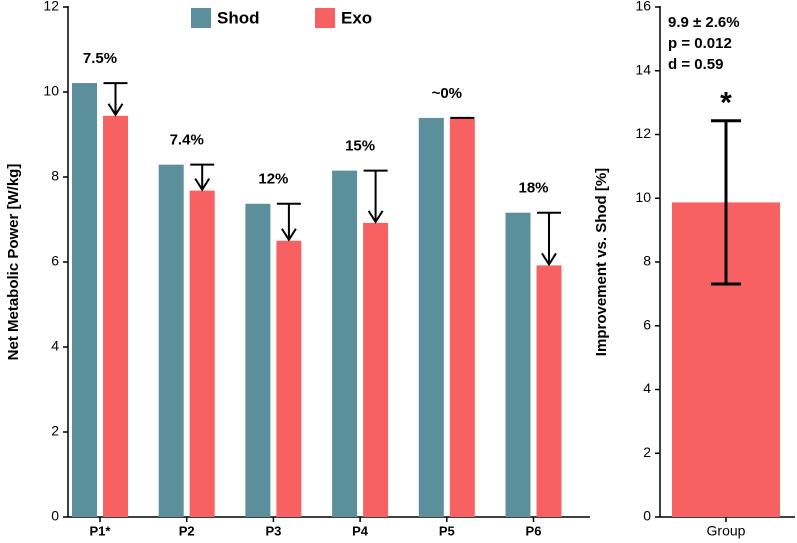  I want to click on x-tick-label: P1*, so click(101, 530).